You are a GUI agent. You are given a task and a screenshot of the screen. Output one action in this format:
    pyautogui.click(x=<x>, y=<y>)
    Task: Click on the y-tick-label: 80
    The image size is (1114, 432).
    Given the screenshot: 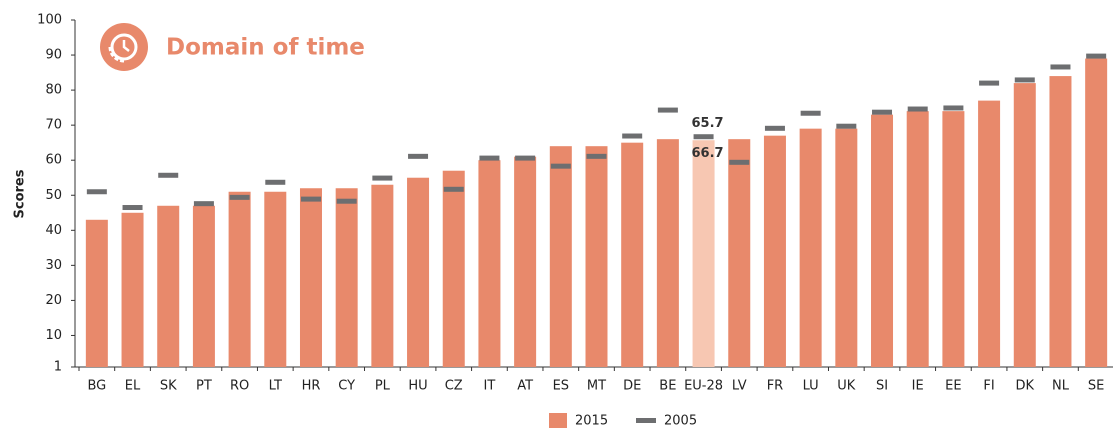 What is the action you would take?
    pyautogui.click(x=53, y=90)
    